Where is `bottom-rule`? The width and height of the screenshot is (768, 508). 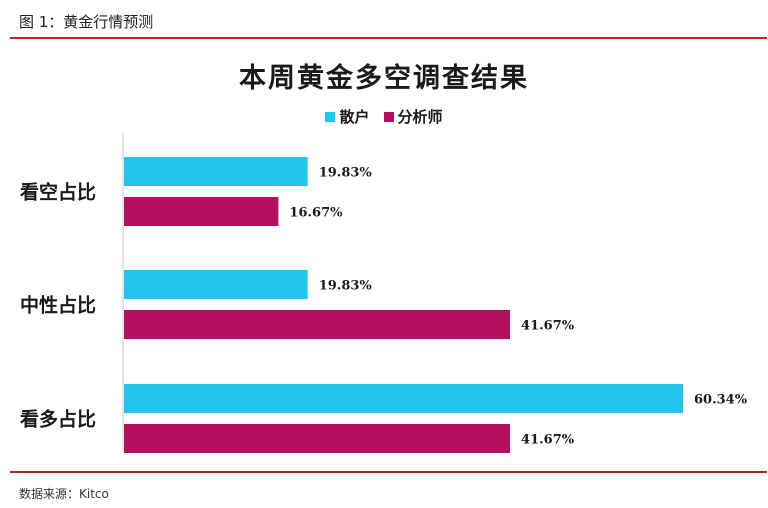
bottom-rule is located at coordinates (388, 472).